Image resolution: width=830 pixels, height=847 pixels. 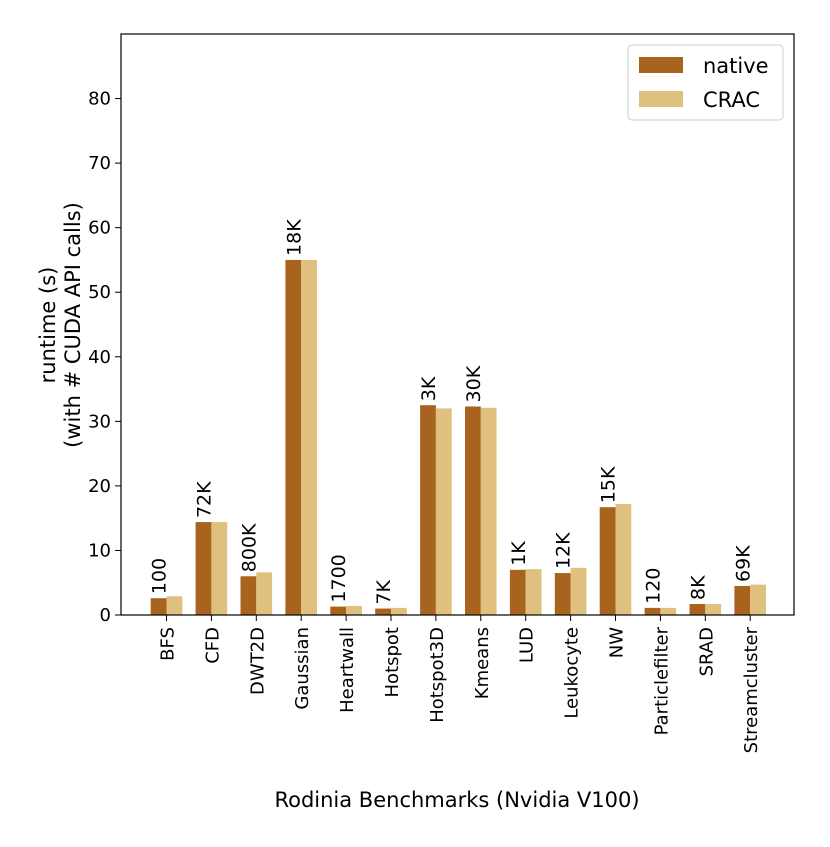 What do you see at coordinates (443, 511) in the screenshot?
I see `bar-crac-hotspot3d` at bounding box center [443, 511].